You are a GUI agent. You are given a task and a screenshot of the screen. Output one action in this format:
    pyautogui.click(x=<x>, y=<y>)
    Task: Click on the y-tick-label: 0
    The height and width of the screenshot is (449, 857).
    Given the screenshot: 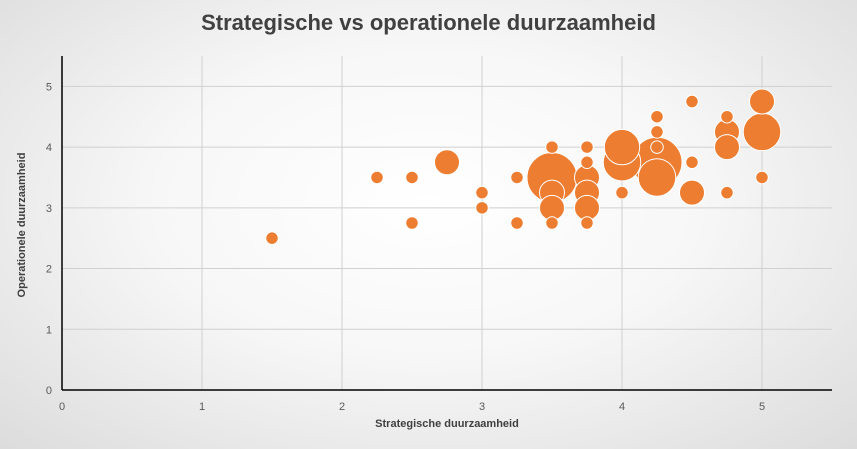 What is the action you would take?
    pyautogui.click(x=49, y=391)
    